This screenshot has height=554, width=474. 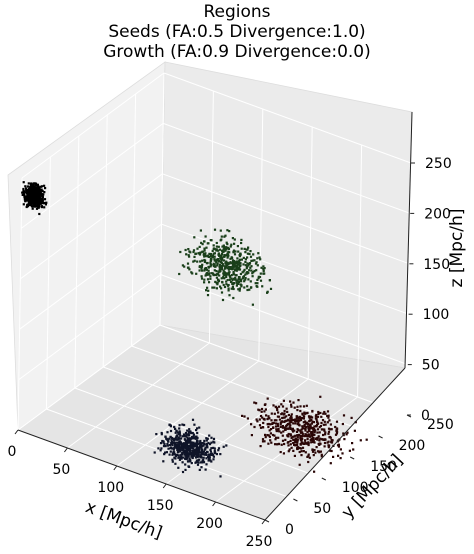 What do you see at coordinates (286, 219) in the screenshot?
I see `grid-line-z-right` at bounding box center [286, 219].